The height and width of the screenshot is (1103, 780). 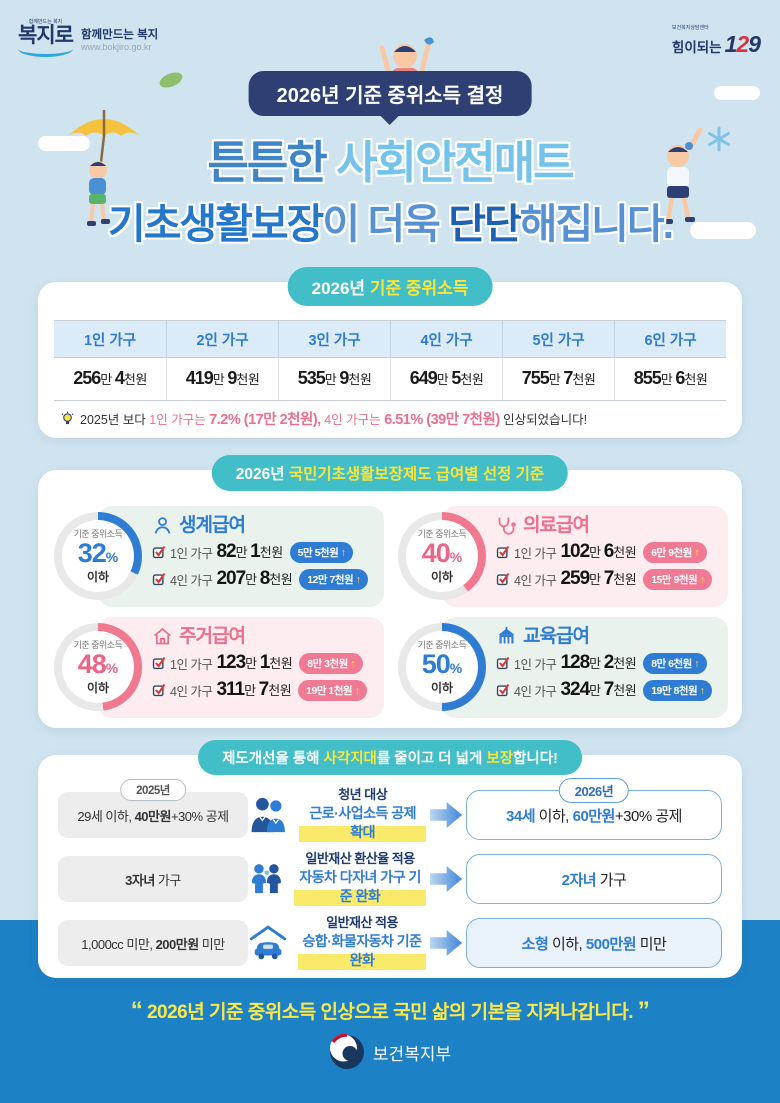 What do you see at coordinates (153, 943) in the screenshot?
I see `before-box: 1,000cc 미만, 200만원 미만` at bounding box center [153, 943].